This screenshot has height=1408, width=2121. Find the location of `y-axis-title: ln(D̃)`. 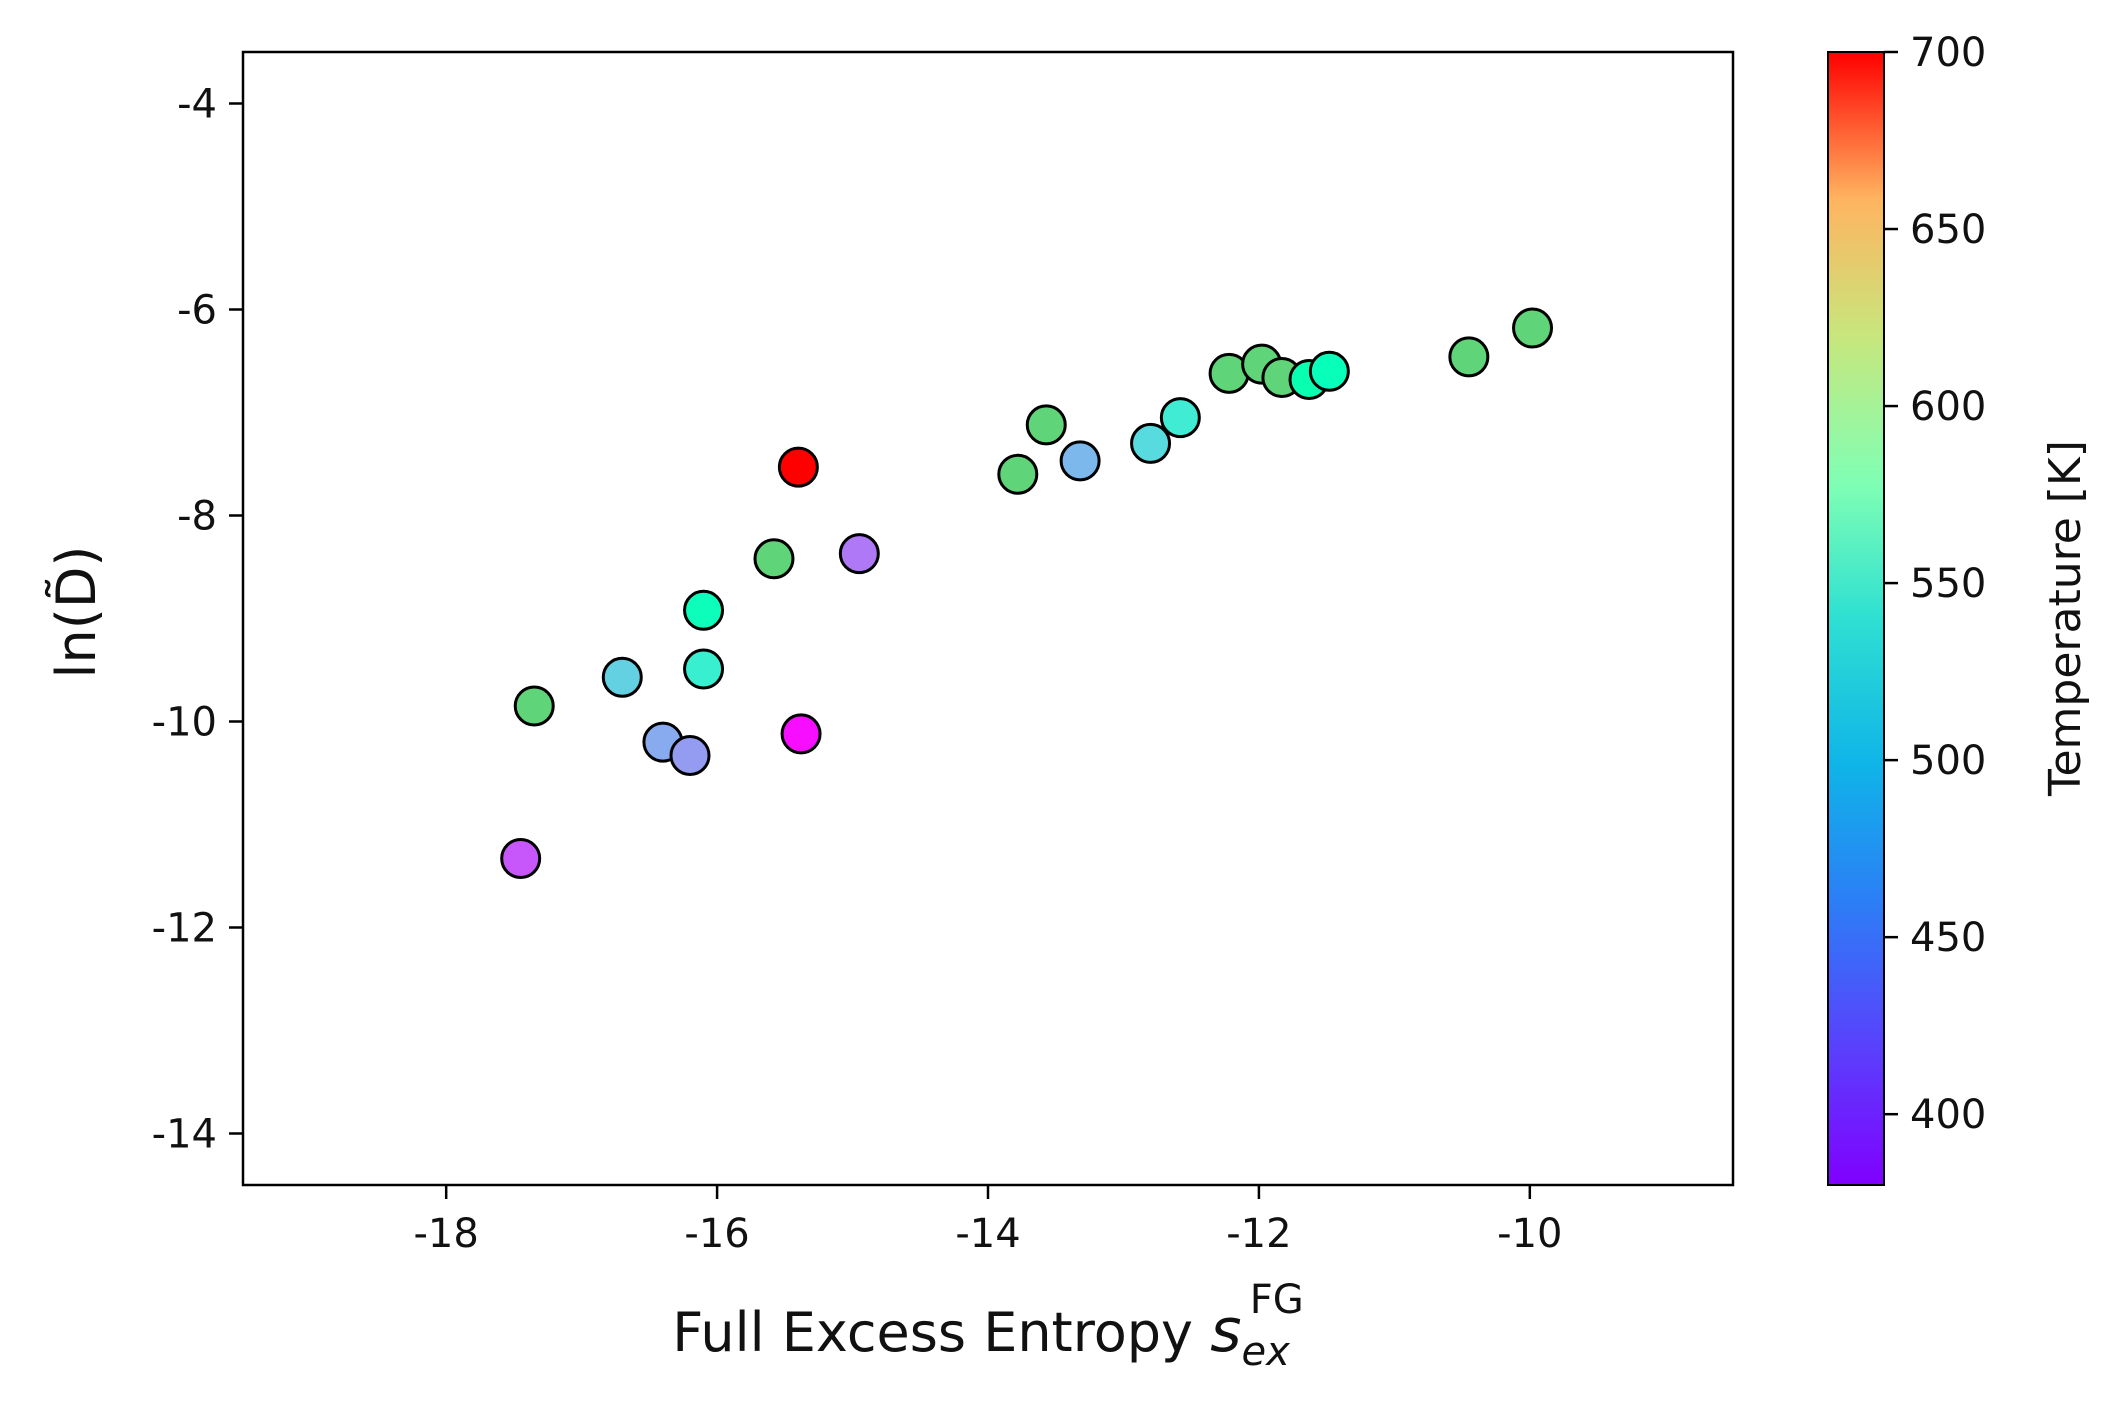

y-axis-title: ln(D̃) is located at coordinates (76, 612).